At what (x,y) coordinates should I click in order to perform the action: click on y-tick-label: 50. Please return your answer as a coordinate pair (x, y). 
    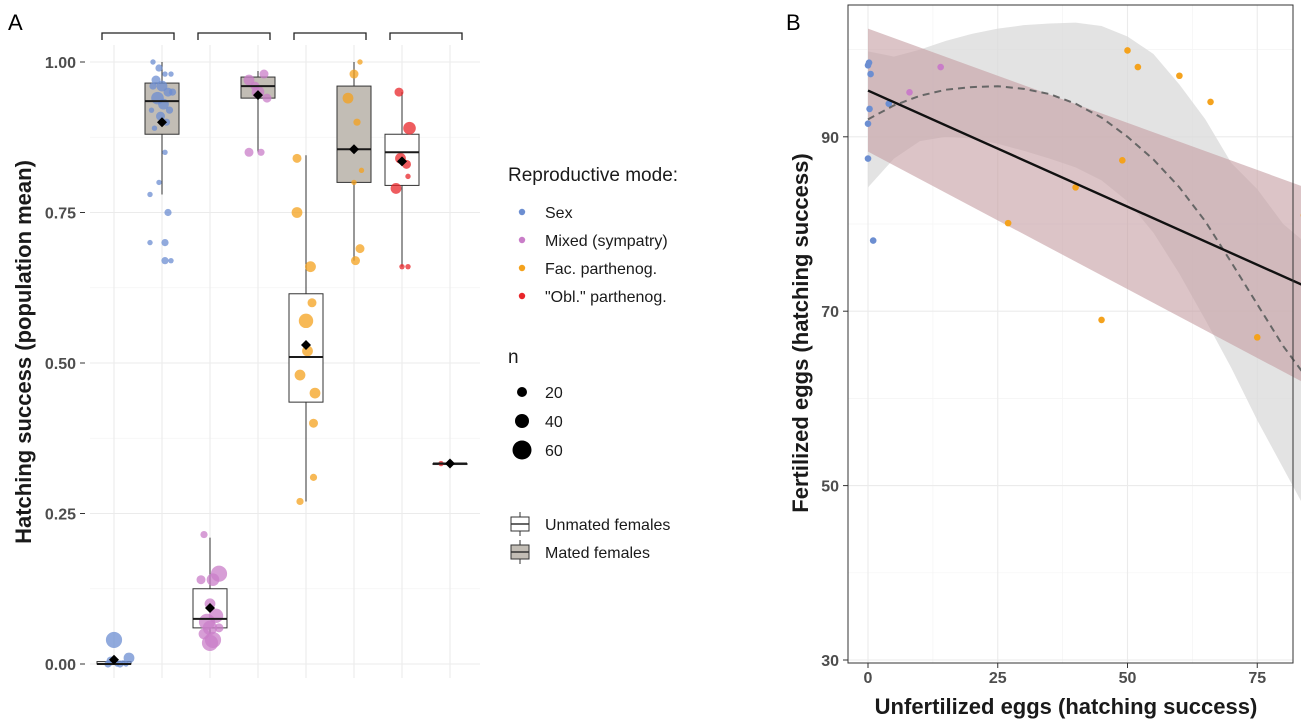
    Looking at the image, I should click on (830, 487).